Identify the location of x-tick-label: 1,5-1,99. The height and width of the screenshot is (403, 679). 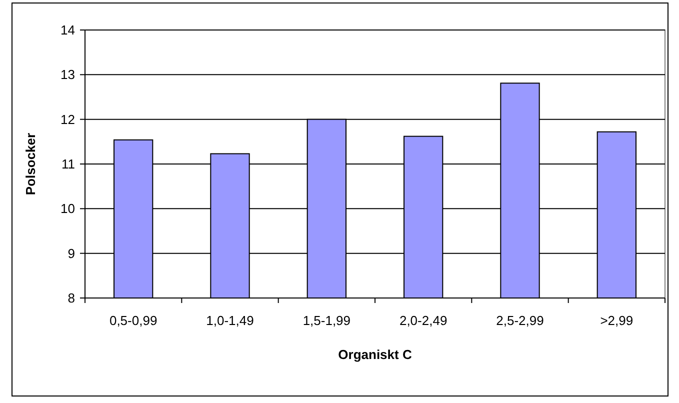
(326, 320).